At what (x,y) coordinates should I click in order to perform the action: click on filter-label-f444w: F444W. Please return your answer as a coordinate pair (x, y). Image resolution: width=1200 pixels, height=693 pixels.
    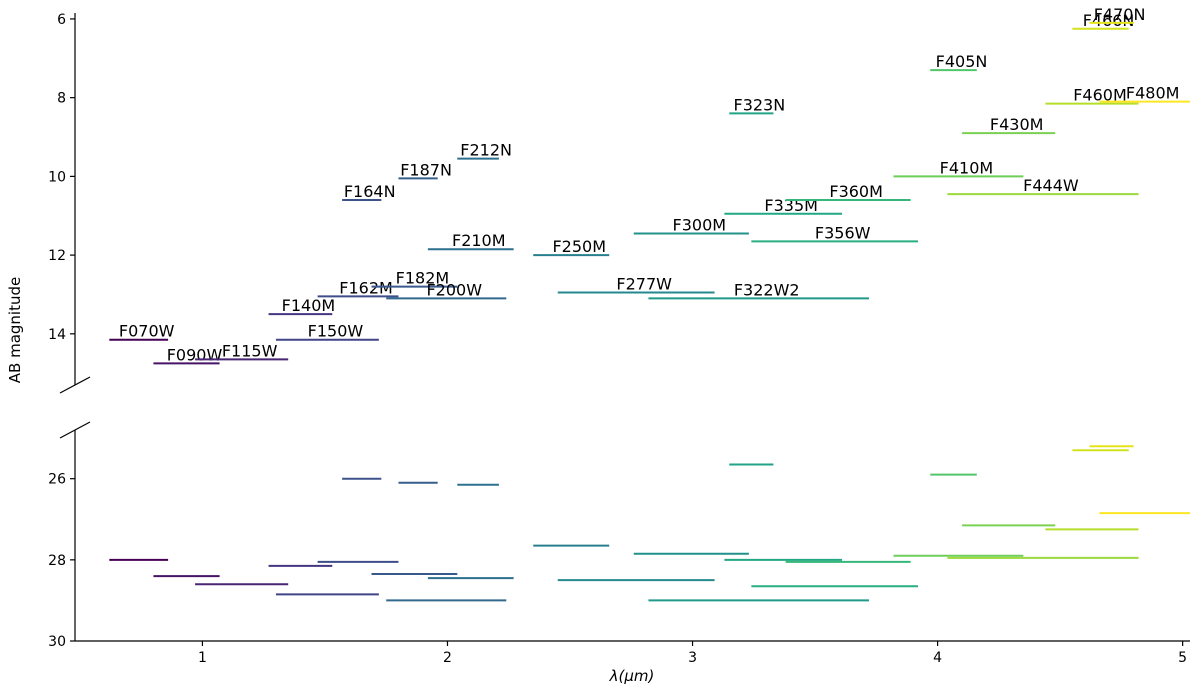
    Looking at the image, I should click on (1051, 185).